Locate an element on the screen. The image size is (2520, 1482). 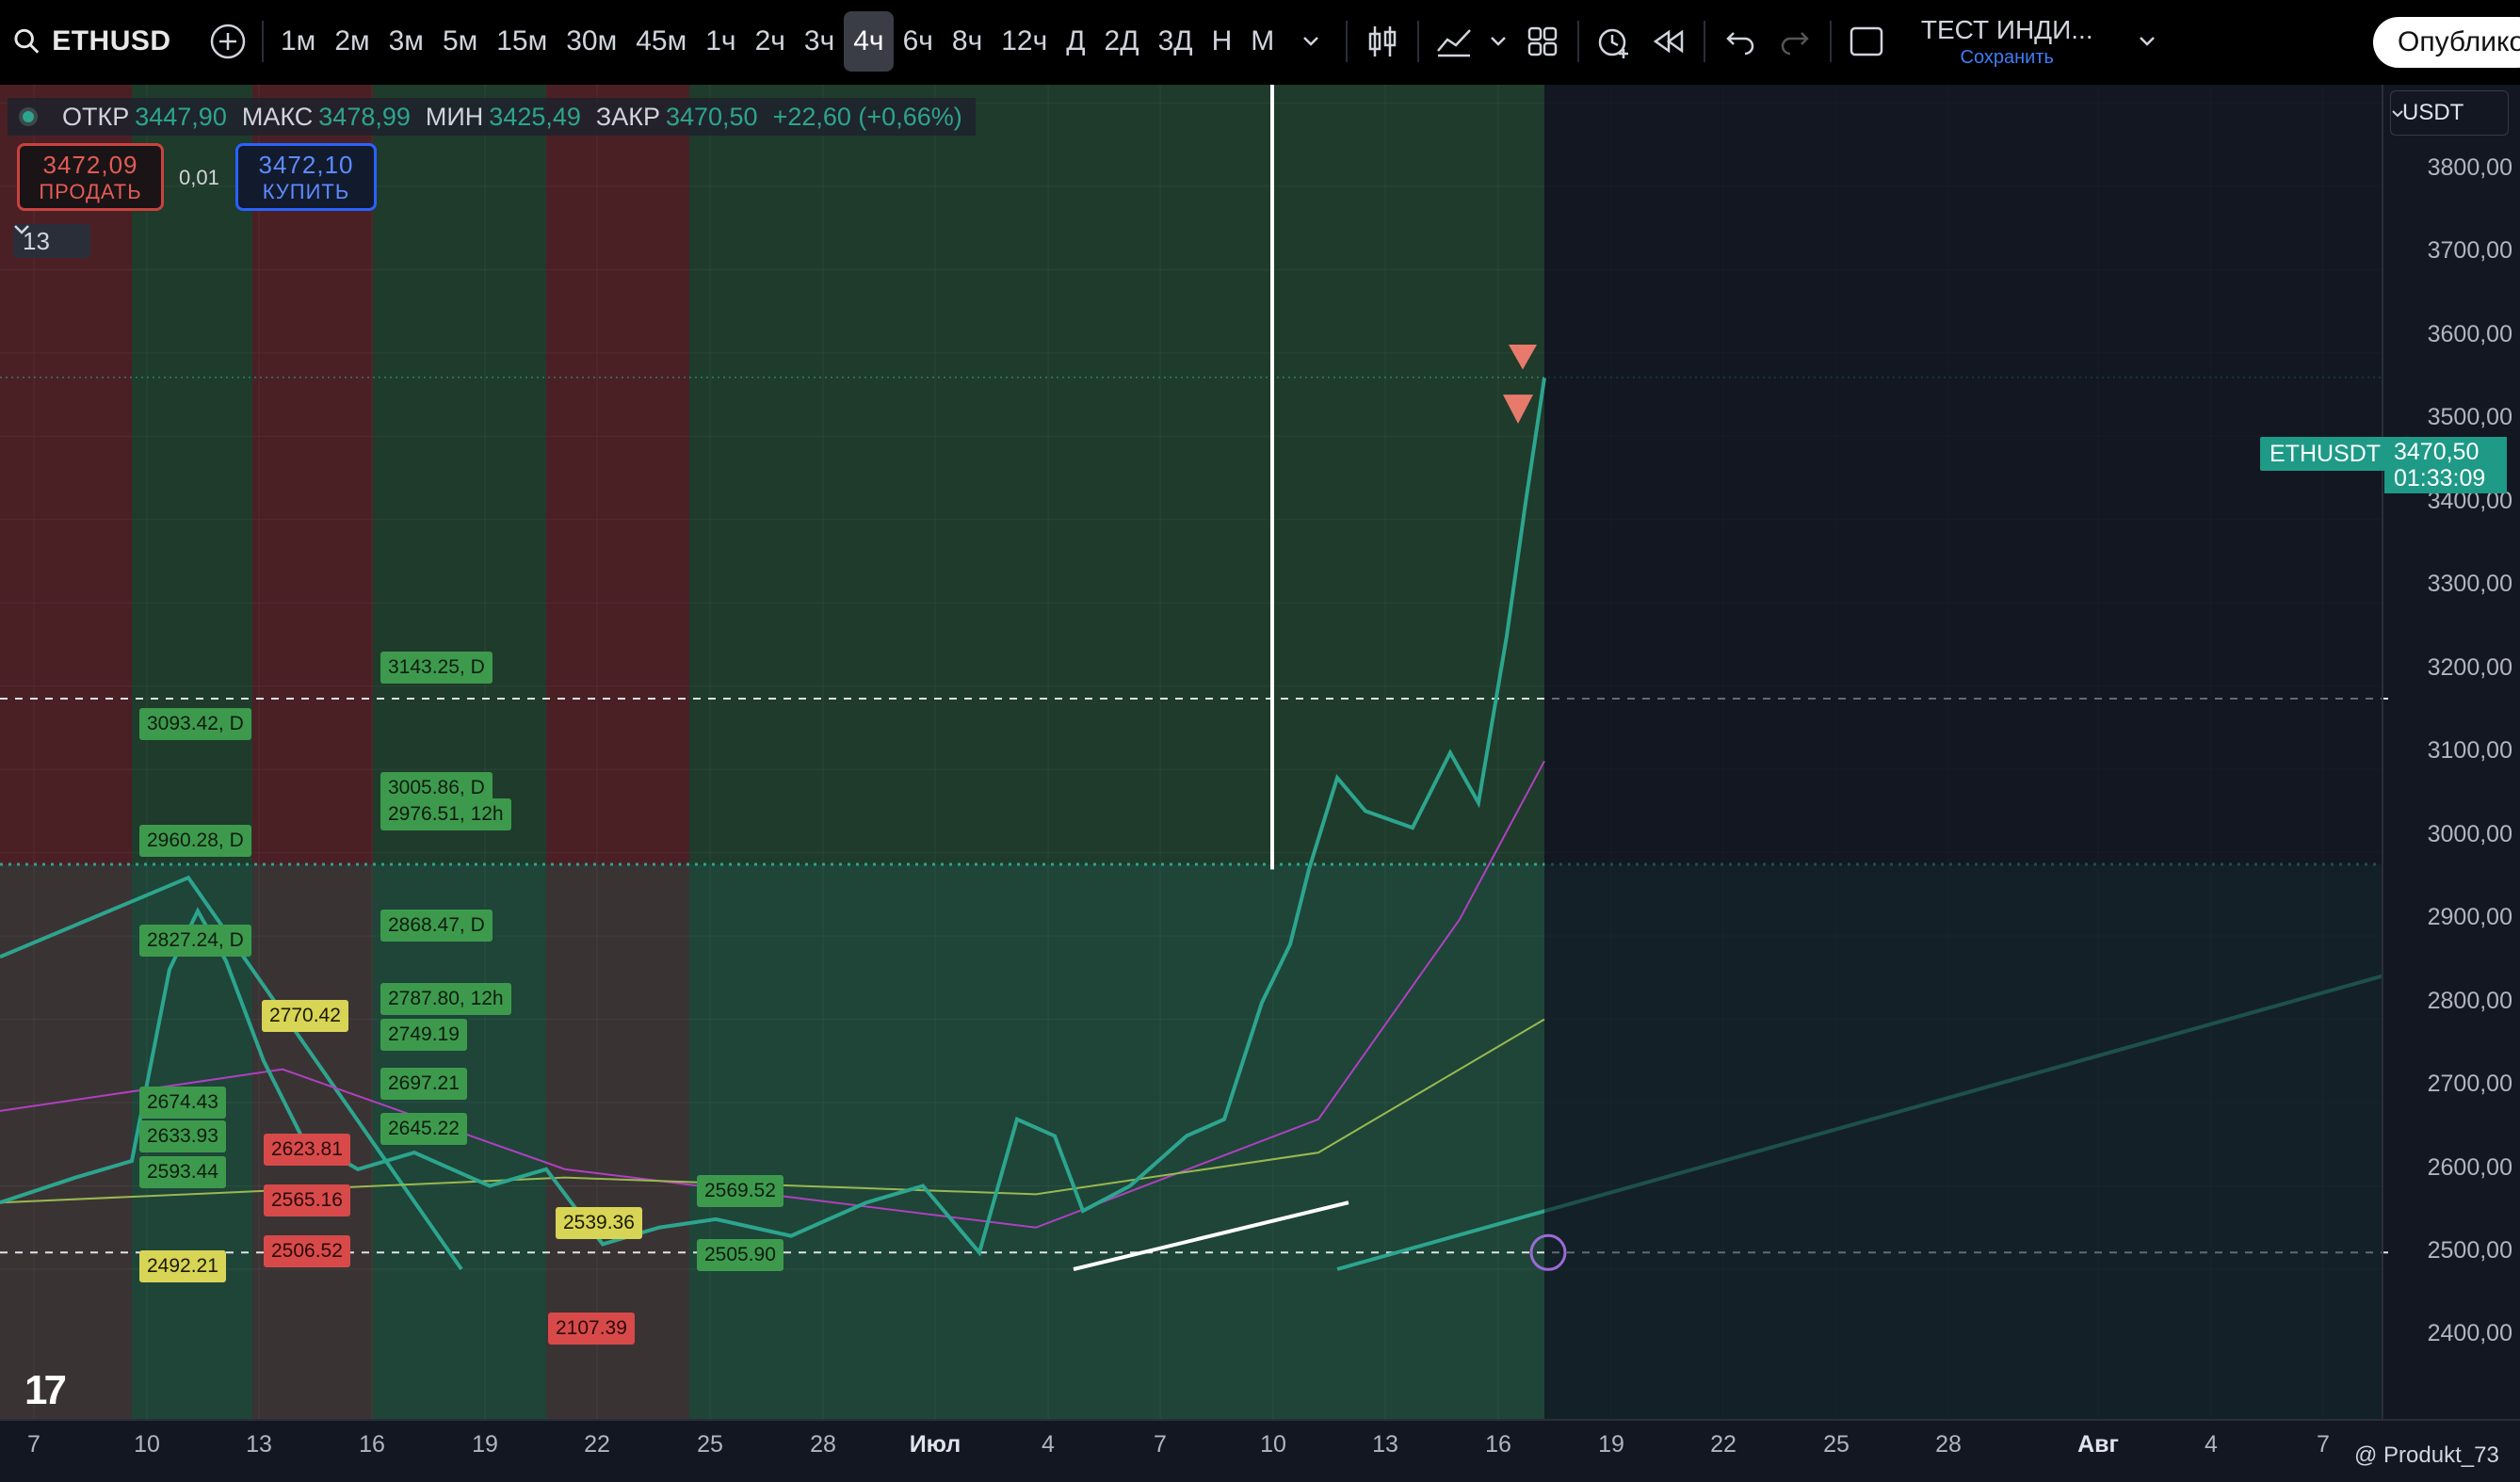
level-label: 3093.42, D is located at coordinates (195, 724).